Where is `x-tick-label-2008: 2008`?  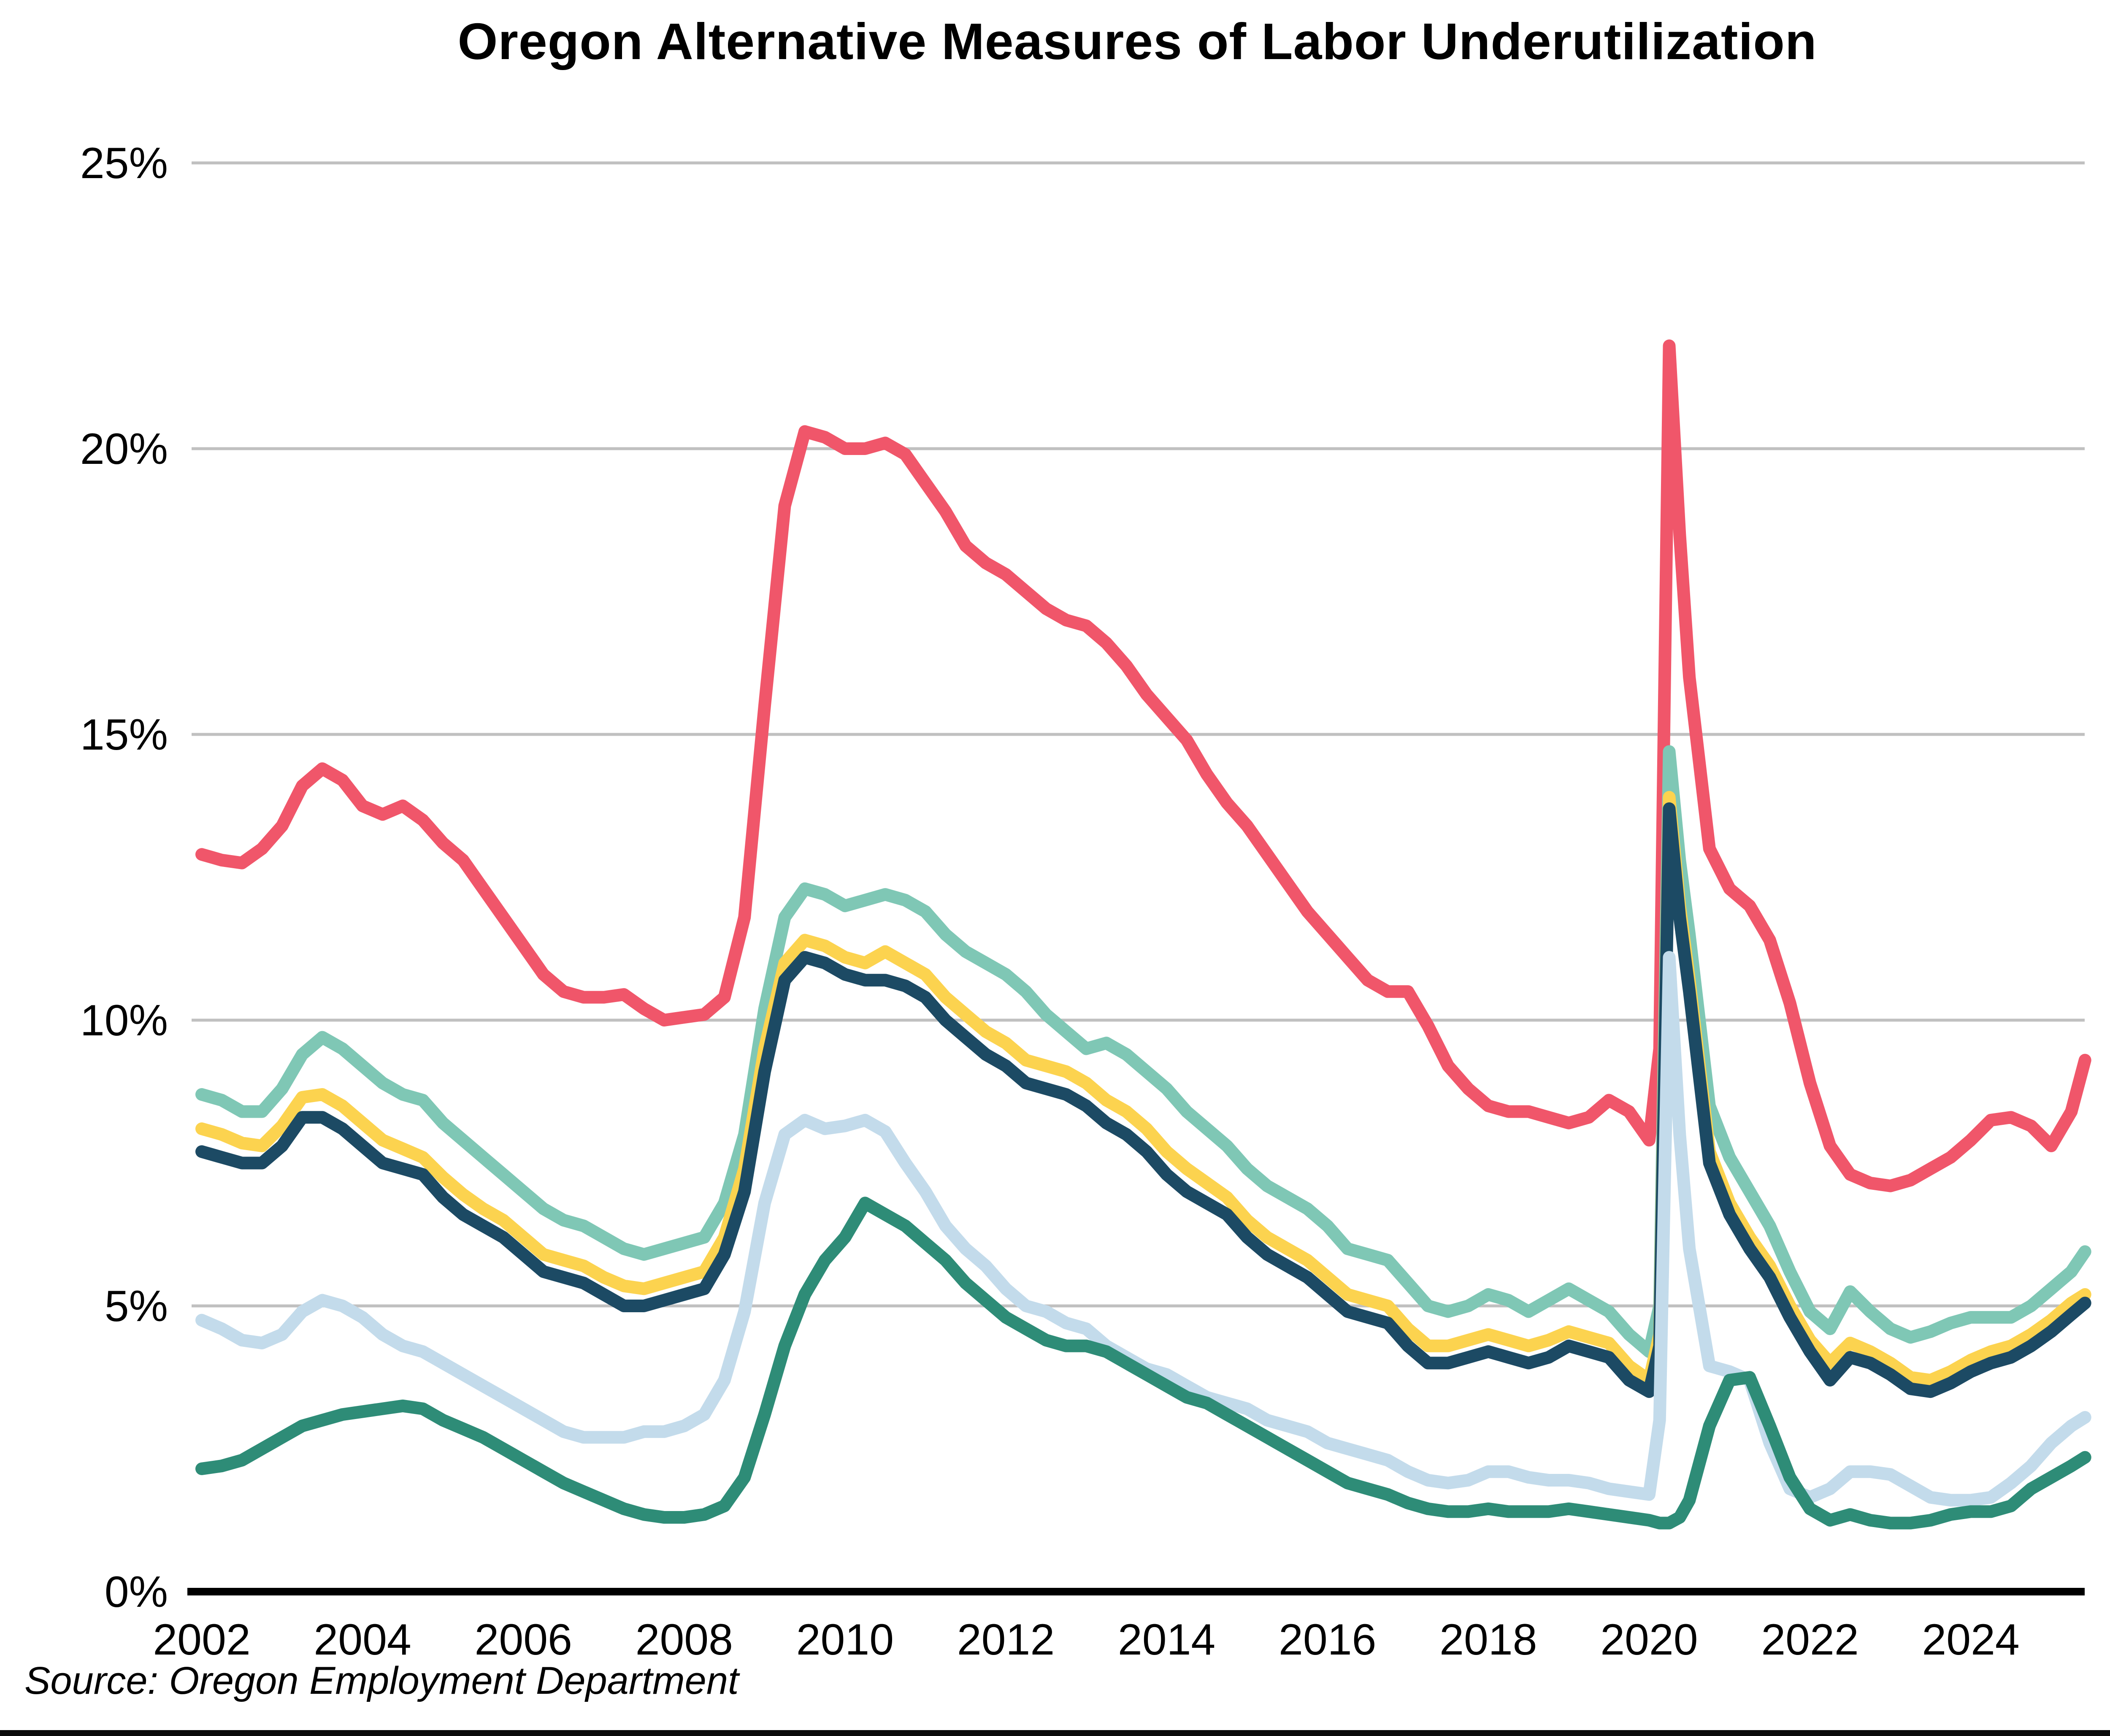 x-tick-label-2008: 2008 is located at coordinates (684, 1639).